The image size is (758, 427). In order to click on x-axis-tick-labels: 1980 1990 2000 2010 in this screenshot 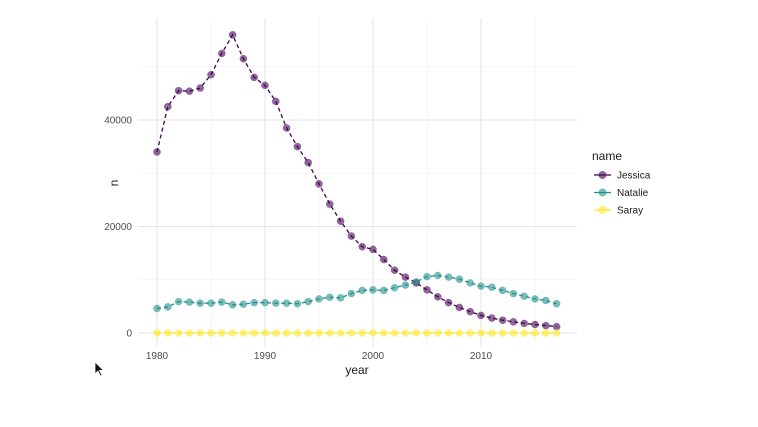, I will do `click(319, 356)`.